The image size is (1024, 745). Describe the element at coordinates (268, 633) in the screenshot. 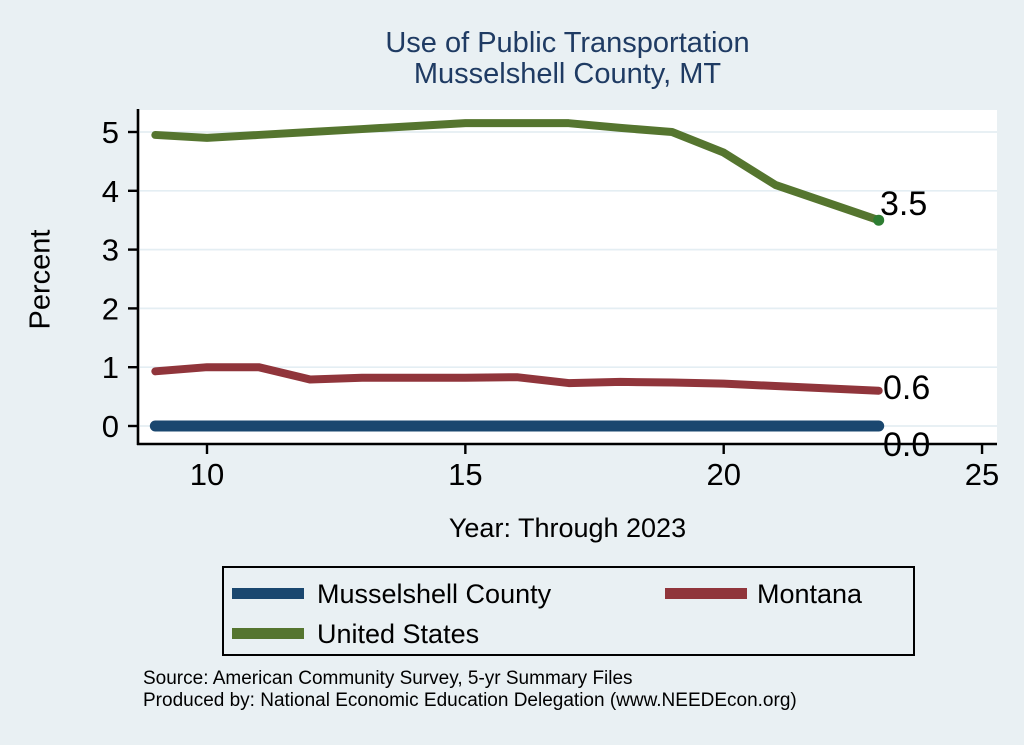

I see `legend-swatch-united-states` at that location.